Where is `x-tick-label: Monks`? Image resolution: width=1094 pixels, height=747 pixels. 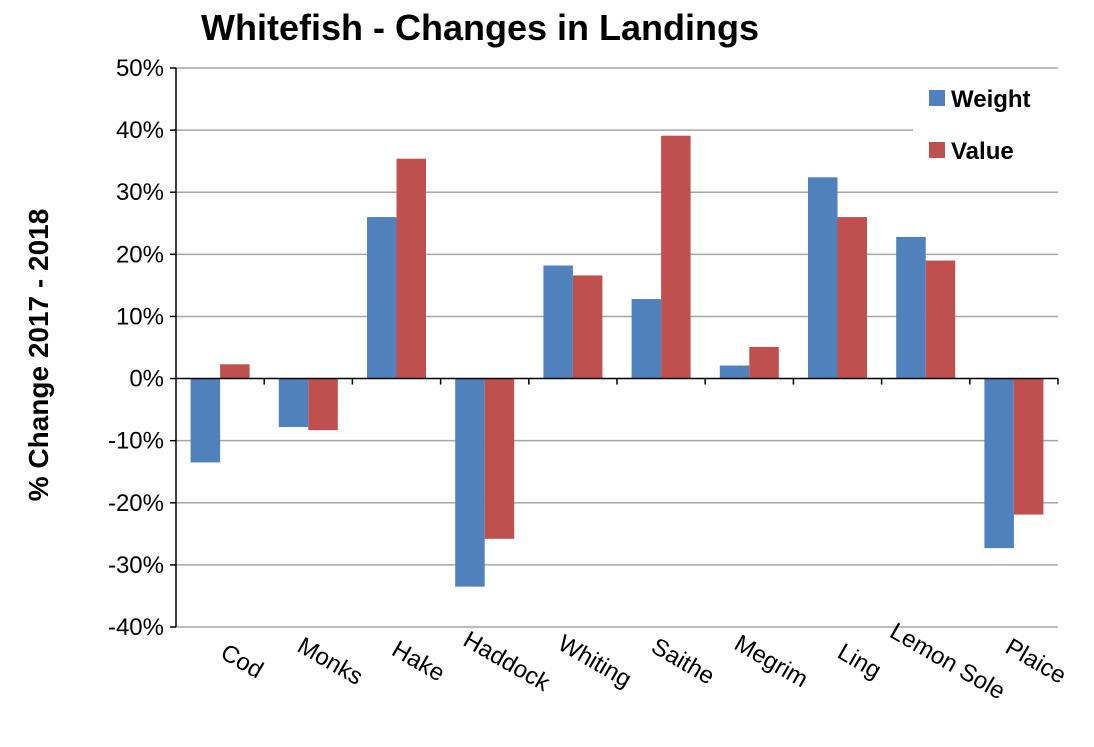
x-tick-label: Monks is located at coordinates (330, 661).